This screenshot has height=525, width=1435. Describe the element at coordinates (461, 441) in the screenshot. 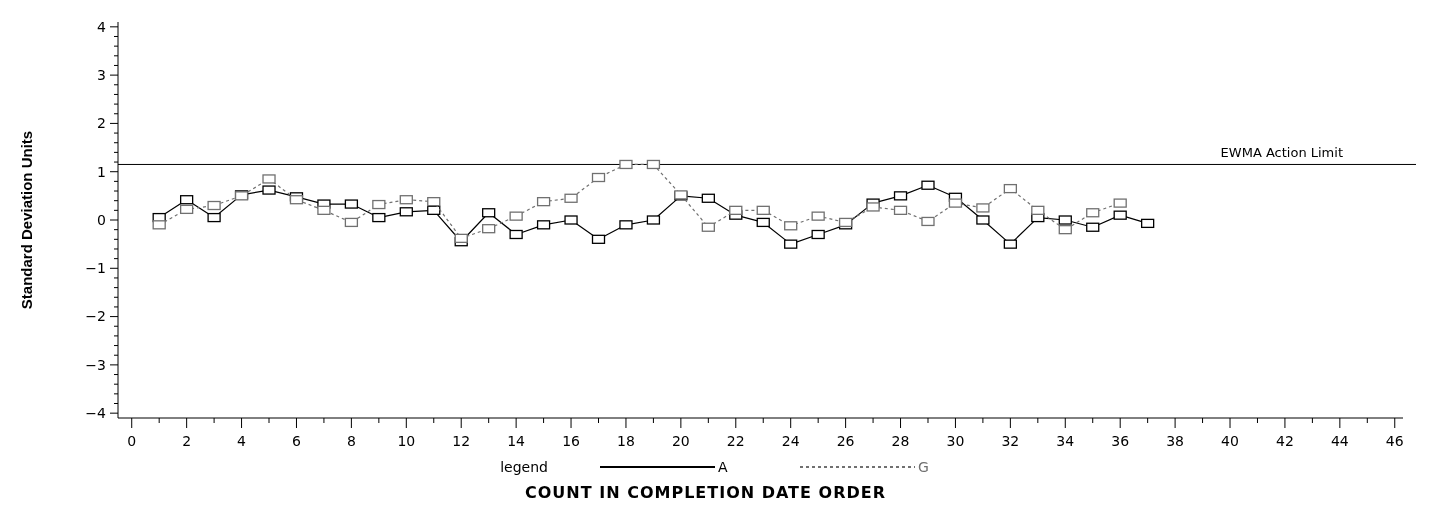

I see `x-tick-label: 12` at that location.